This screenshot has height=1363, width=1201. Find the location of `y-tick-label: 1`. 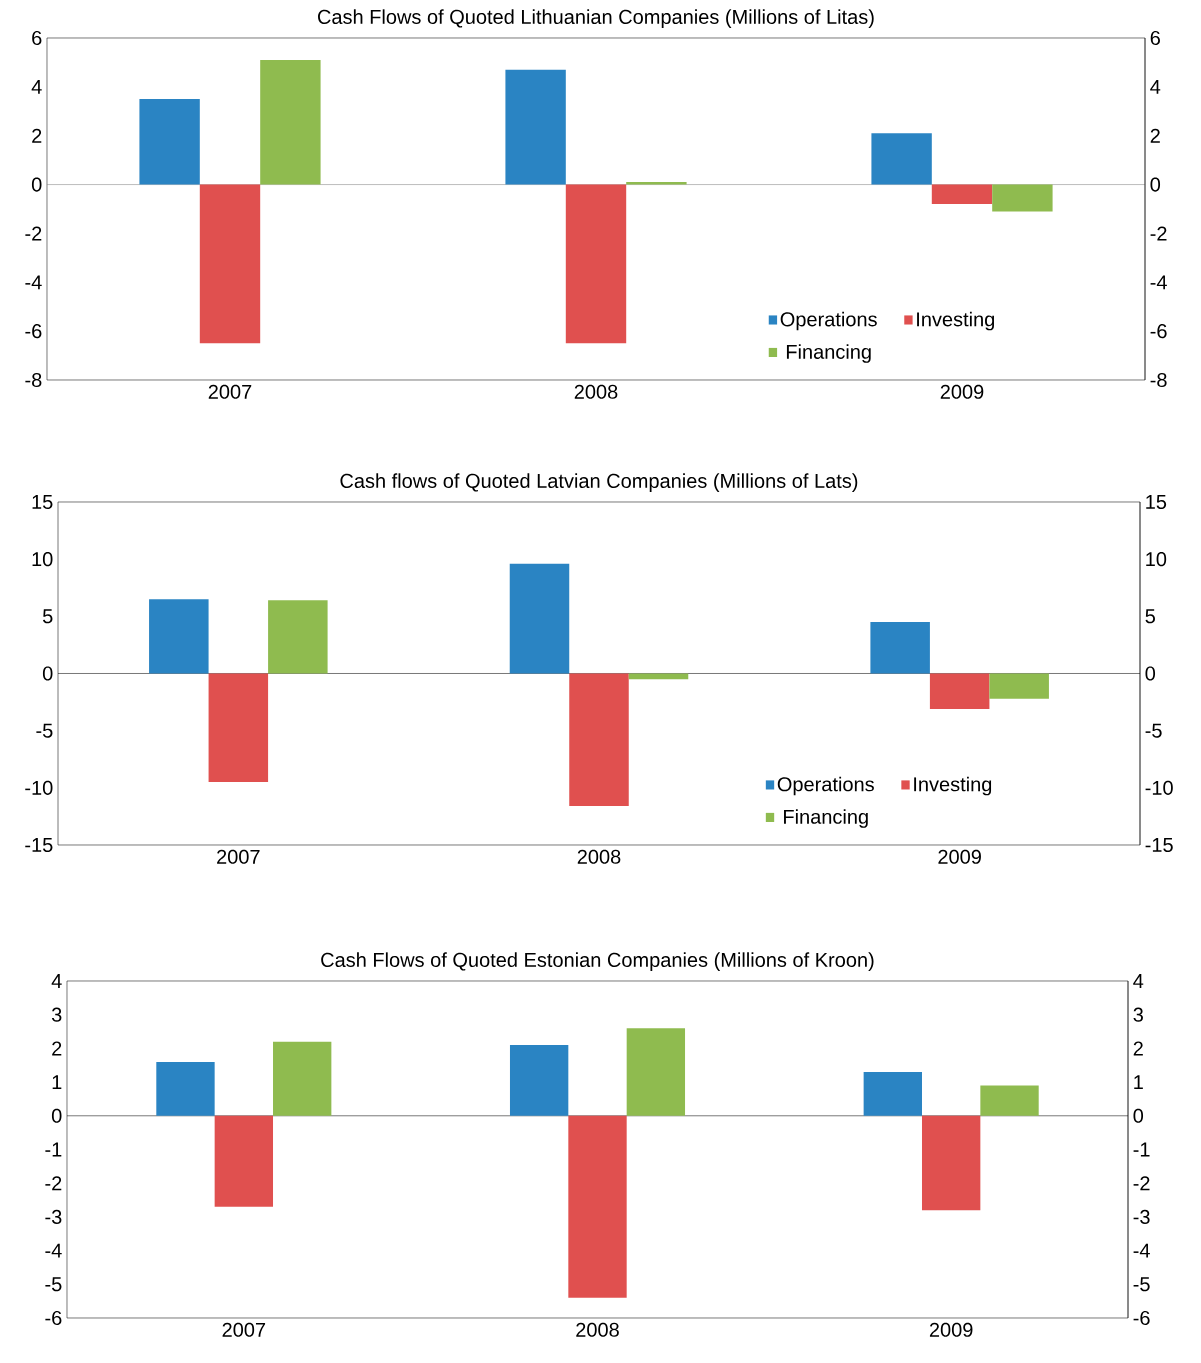

y-tick-label: 1 is located at coordinates (57, 1082).